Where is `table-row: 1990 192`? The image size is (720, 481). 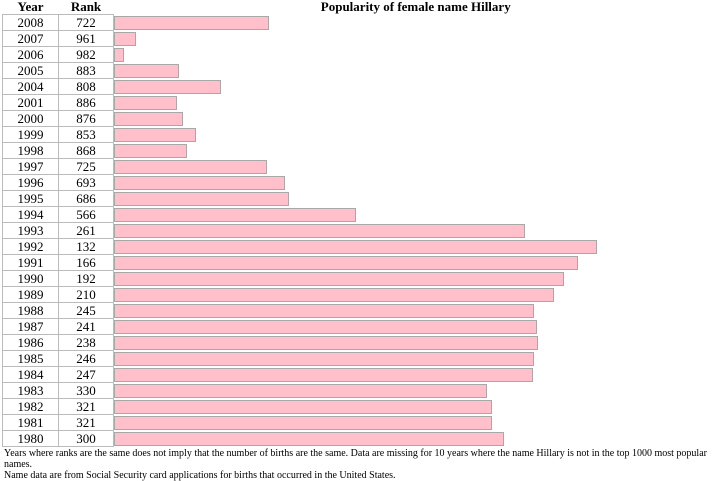 table-row: 1990 192 is located at coordinates (360, 278).